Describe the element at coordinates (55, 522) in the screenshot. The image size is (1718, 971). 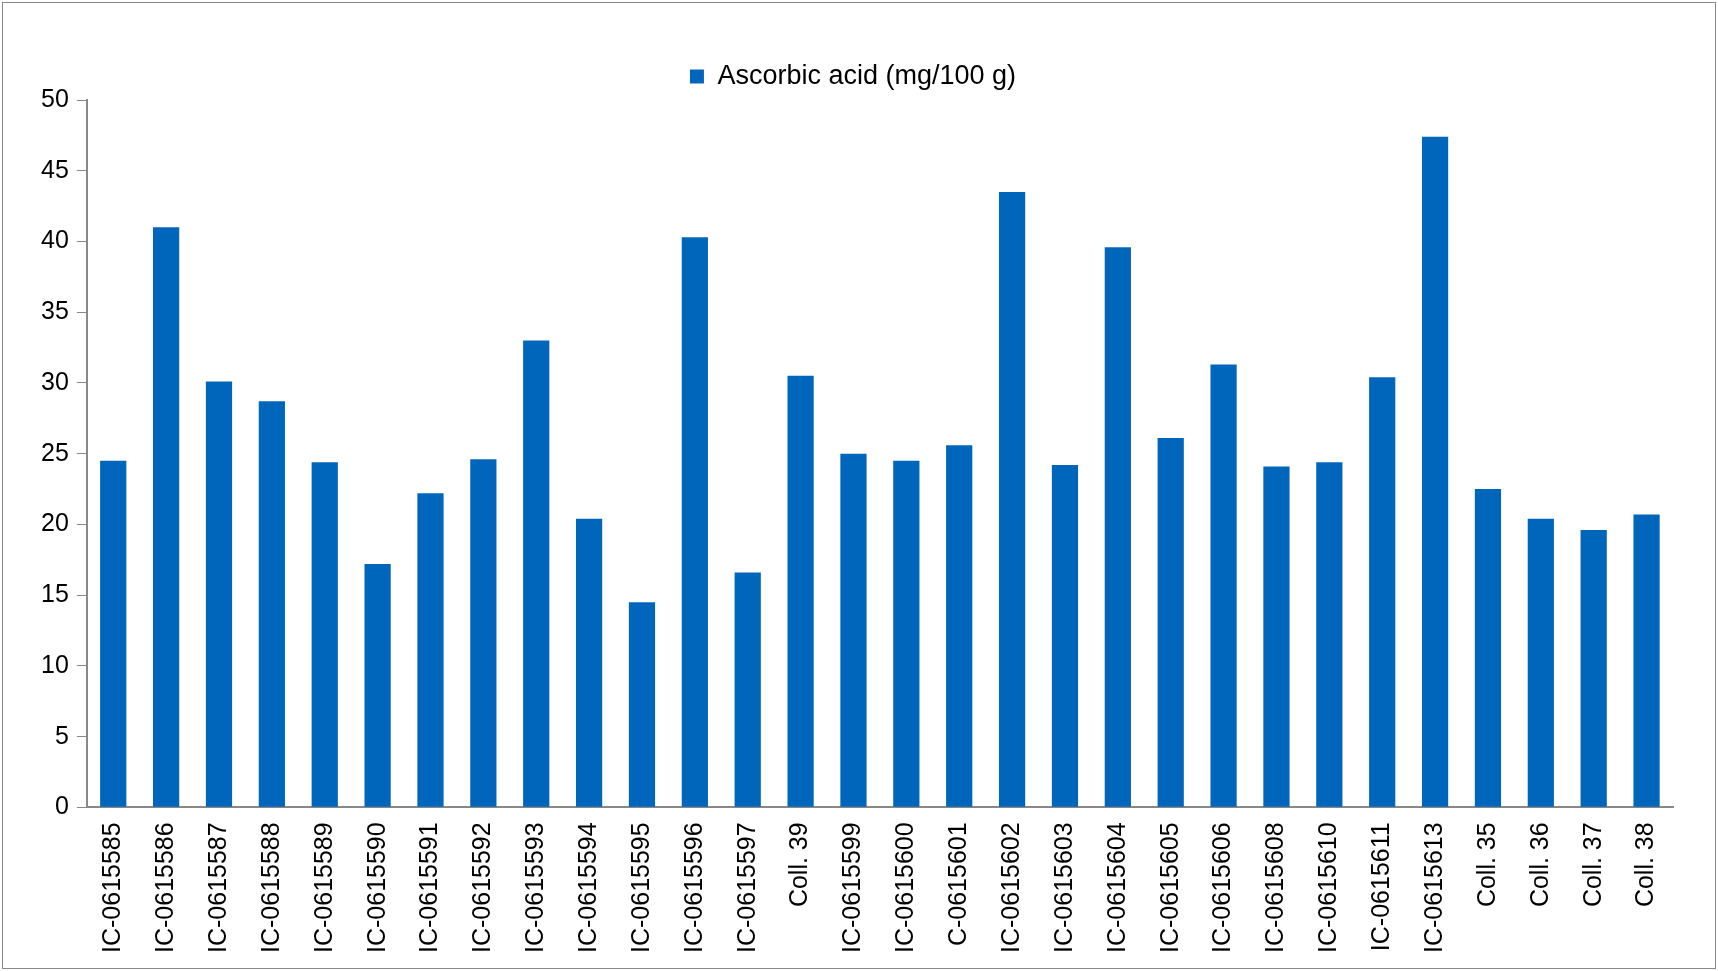
I see `y-tick-label: 20` at that location.